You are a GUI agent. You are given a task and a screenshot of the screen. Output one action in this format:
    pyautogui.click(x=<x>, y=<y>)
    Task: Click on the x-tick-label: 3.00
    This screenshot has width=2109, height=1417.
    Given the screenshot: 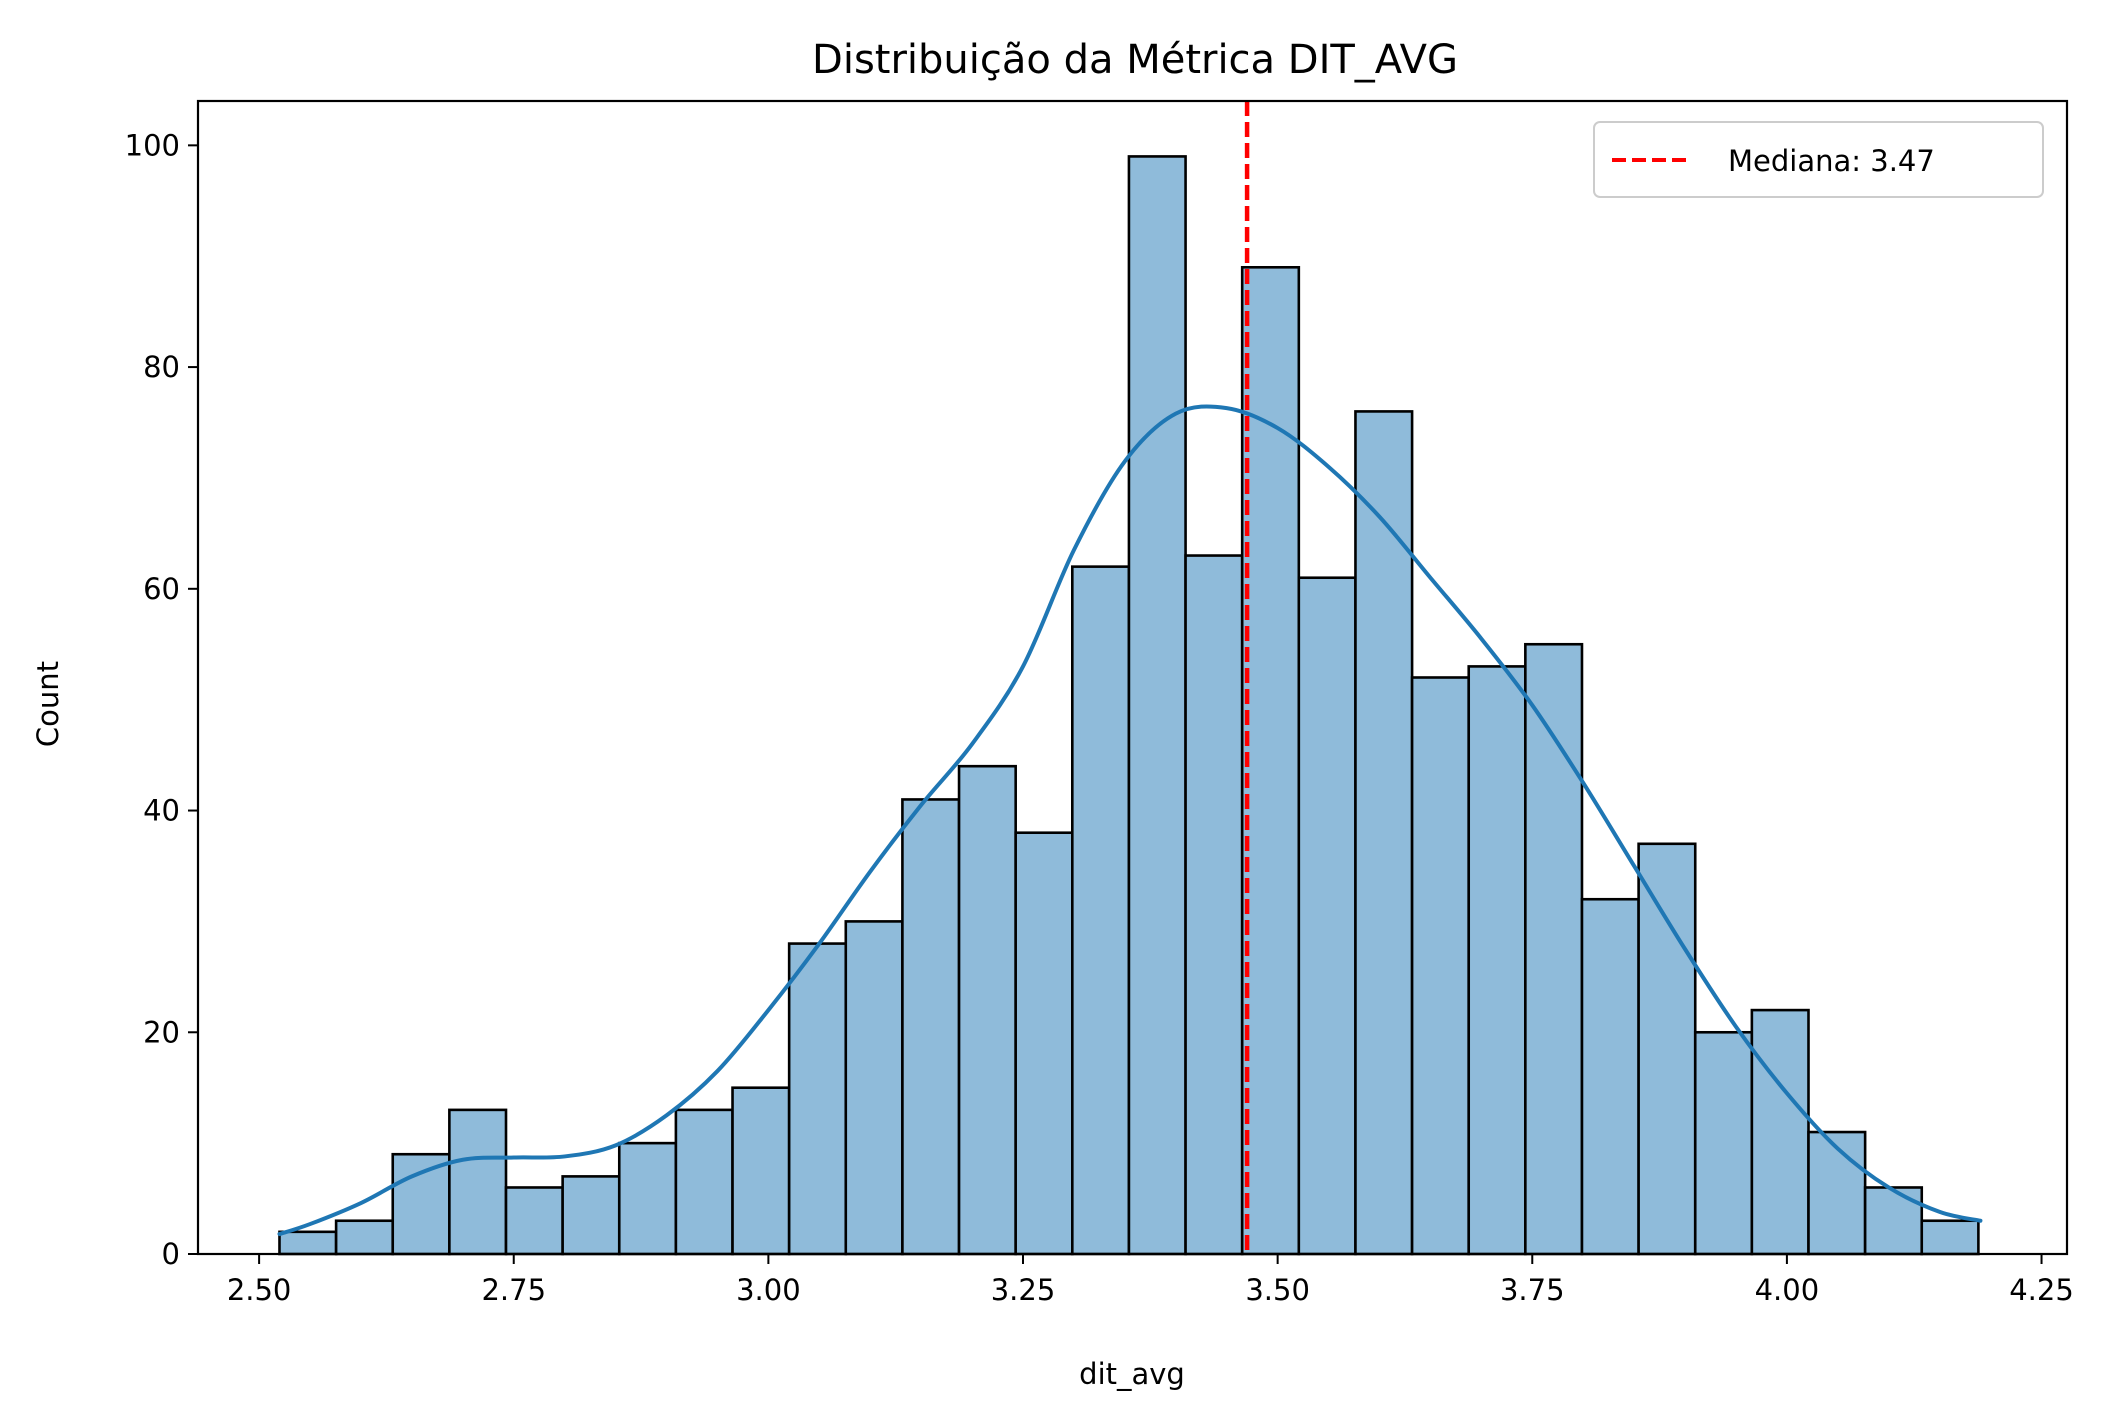 What is the action you would take?
    pyautogui.click(x=768, y=1290)
    